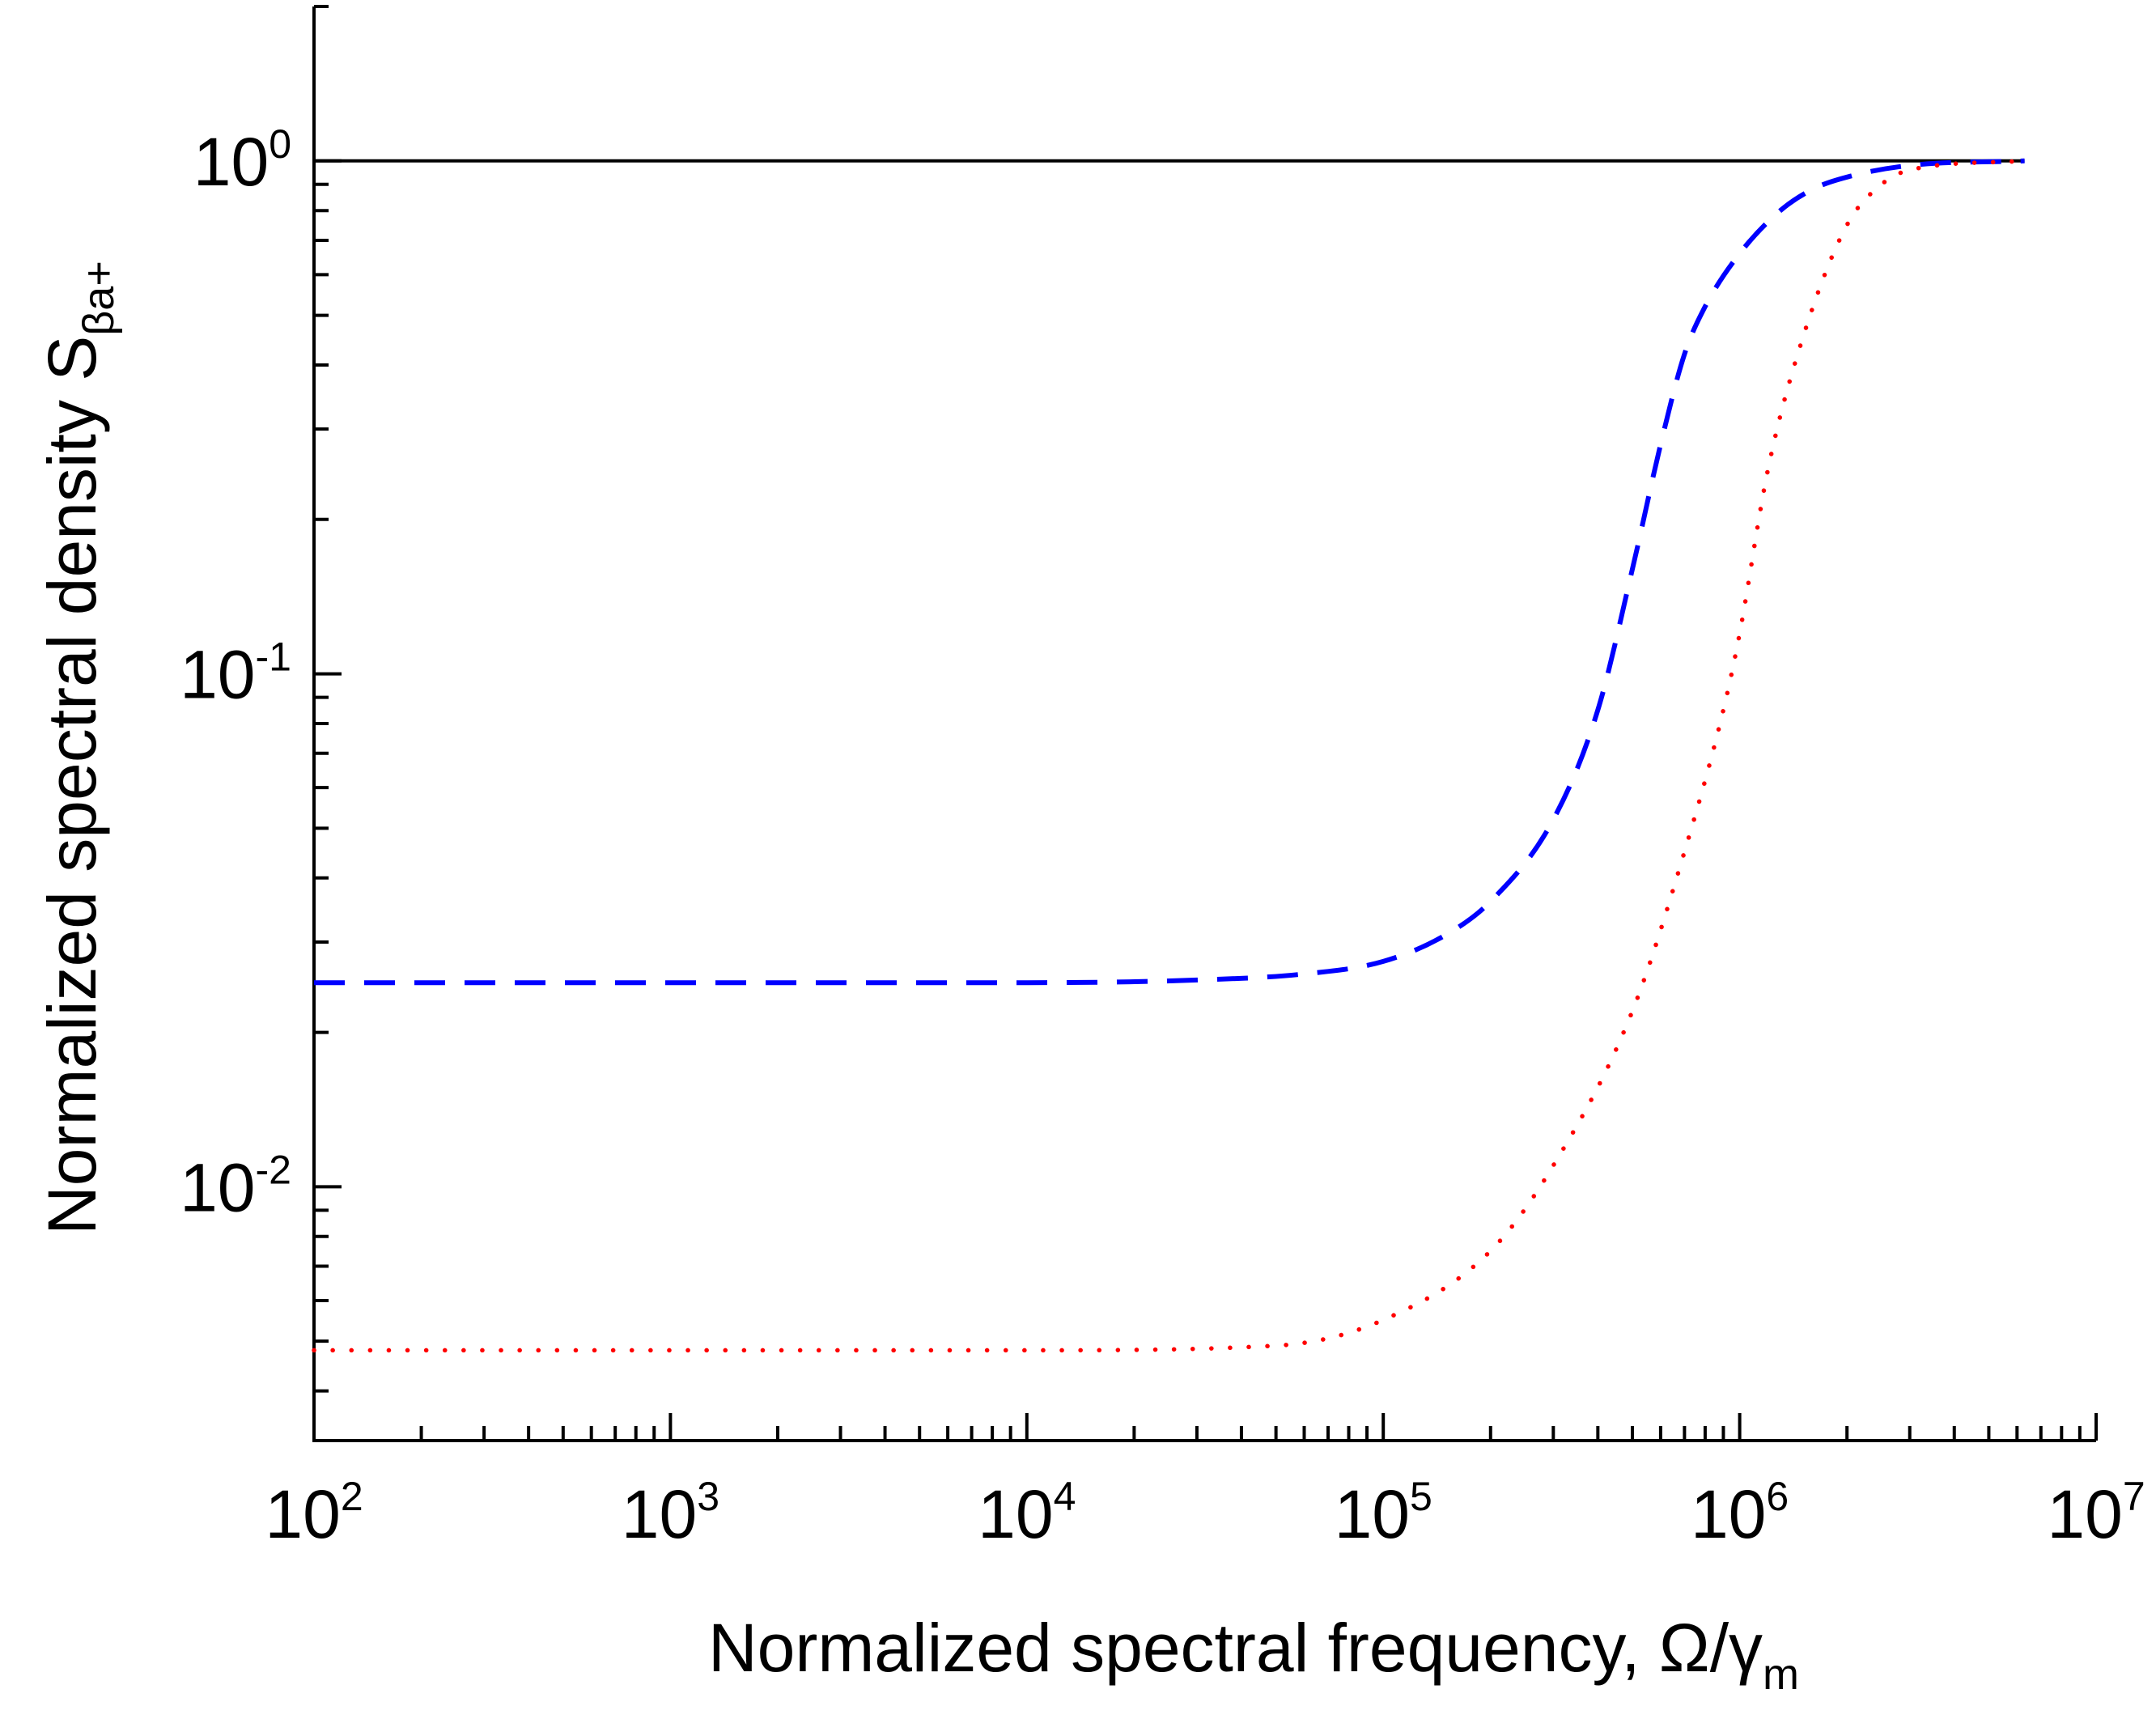 Image resolution: width=2156 pixels, height=1719 pixels. I want to click on y-tick-label: 10⁰, so click(242, 160).